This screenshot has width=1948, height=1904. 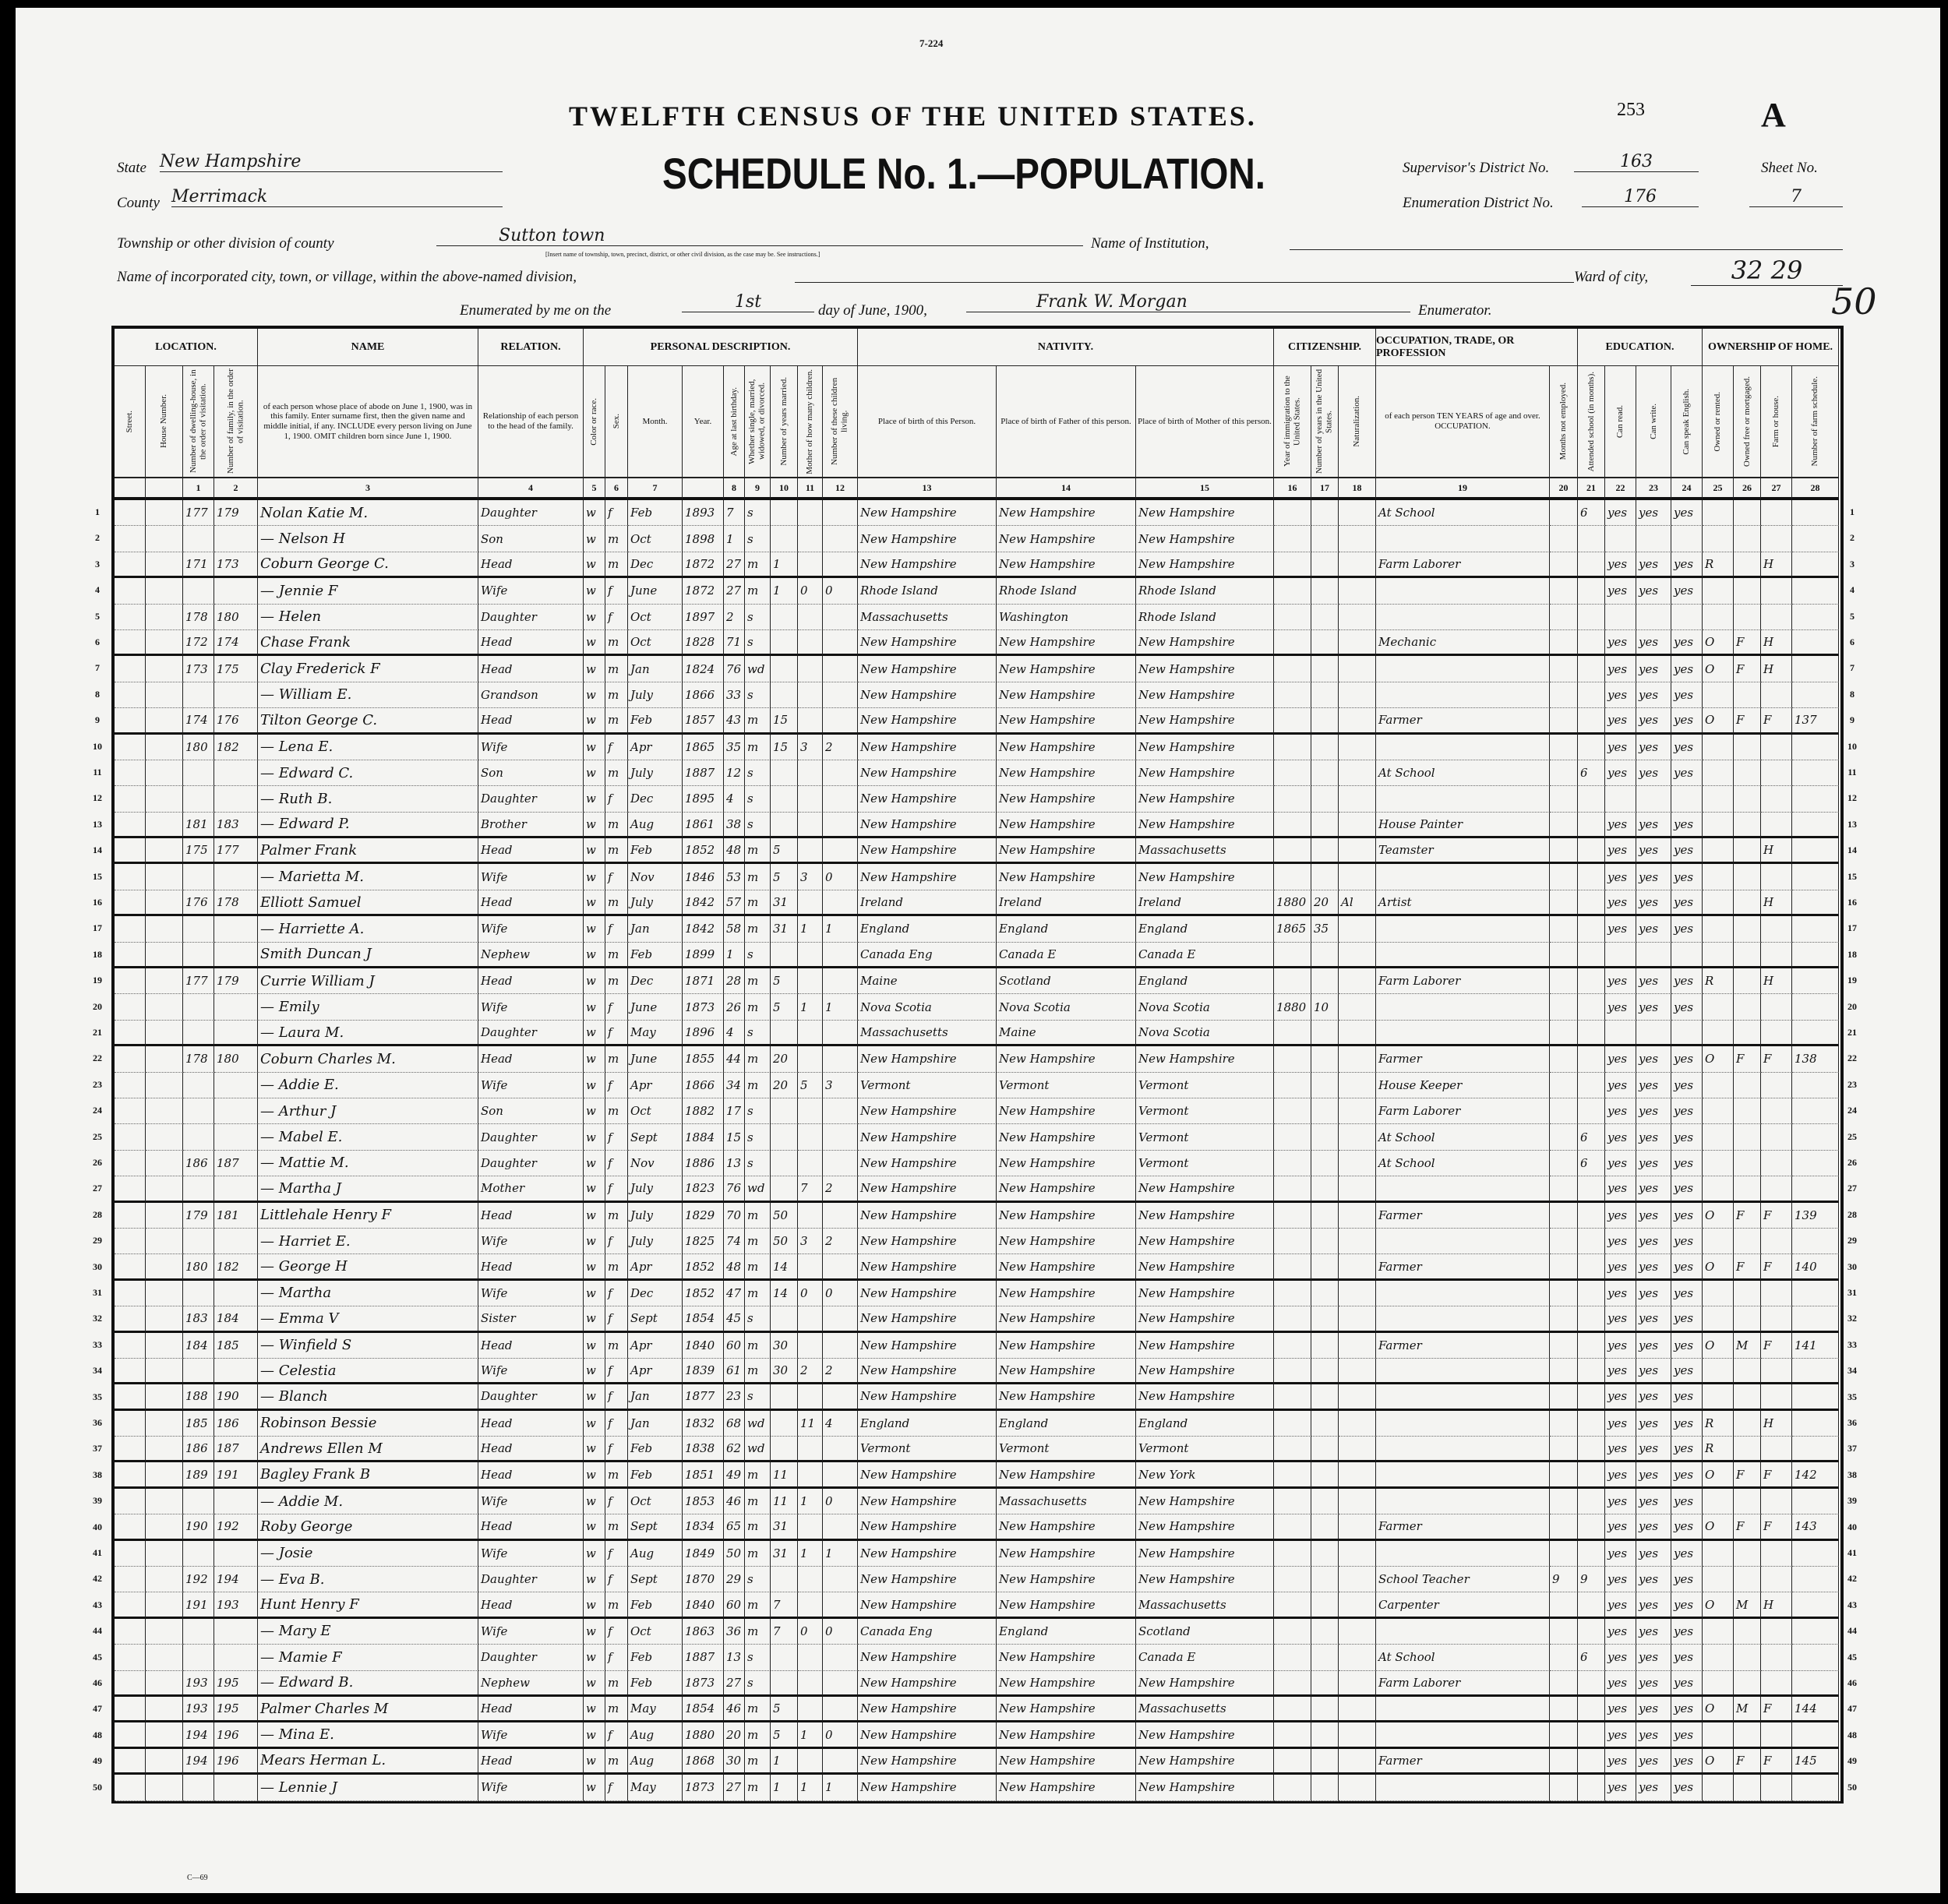 What do you see at coordinates (656, 747) in the screenshot?
I see `birth-month-cell: Apr` at bounding box center [656, 747].